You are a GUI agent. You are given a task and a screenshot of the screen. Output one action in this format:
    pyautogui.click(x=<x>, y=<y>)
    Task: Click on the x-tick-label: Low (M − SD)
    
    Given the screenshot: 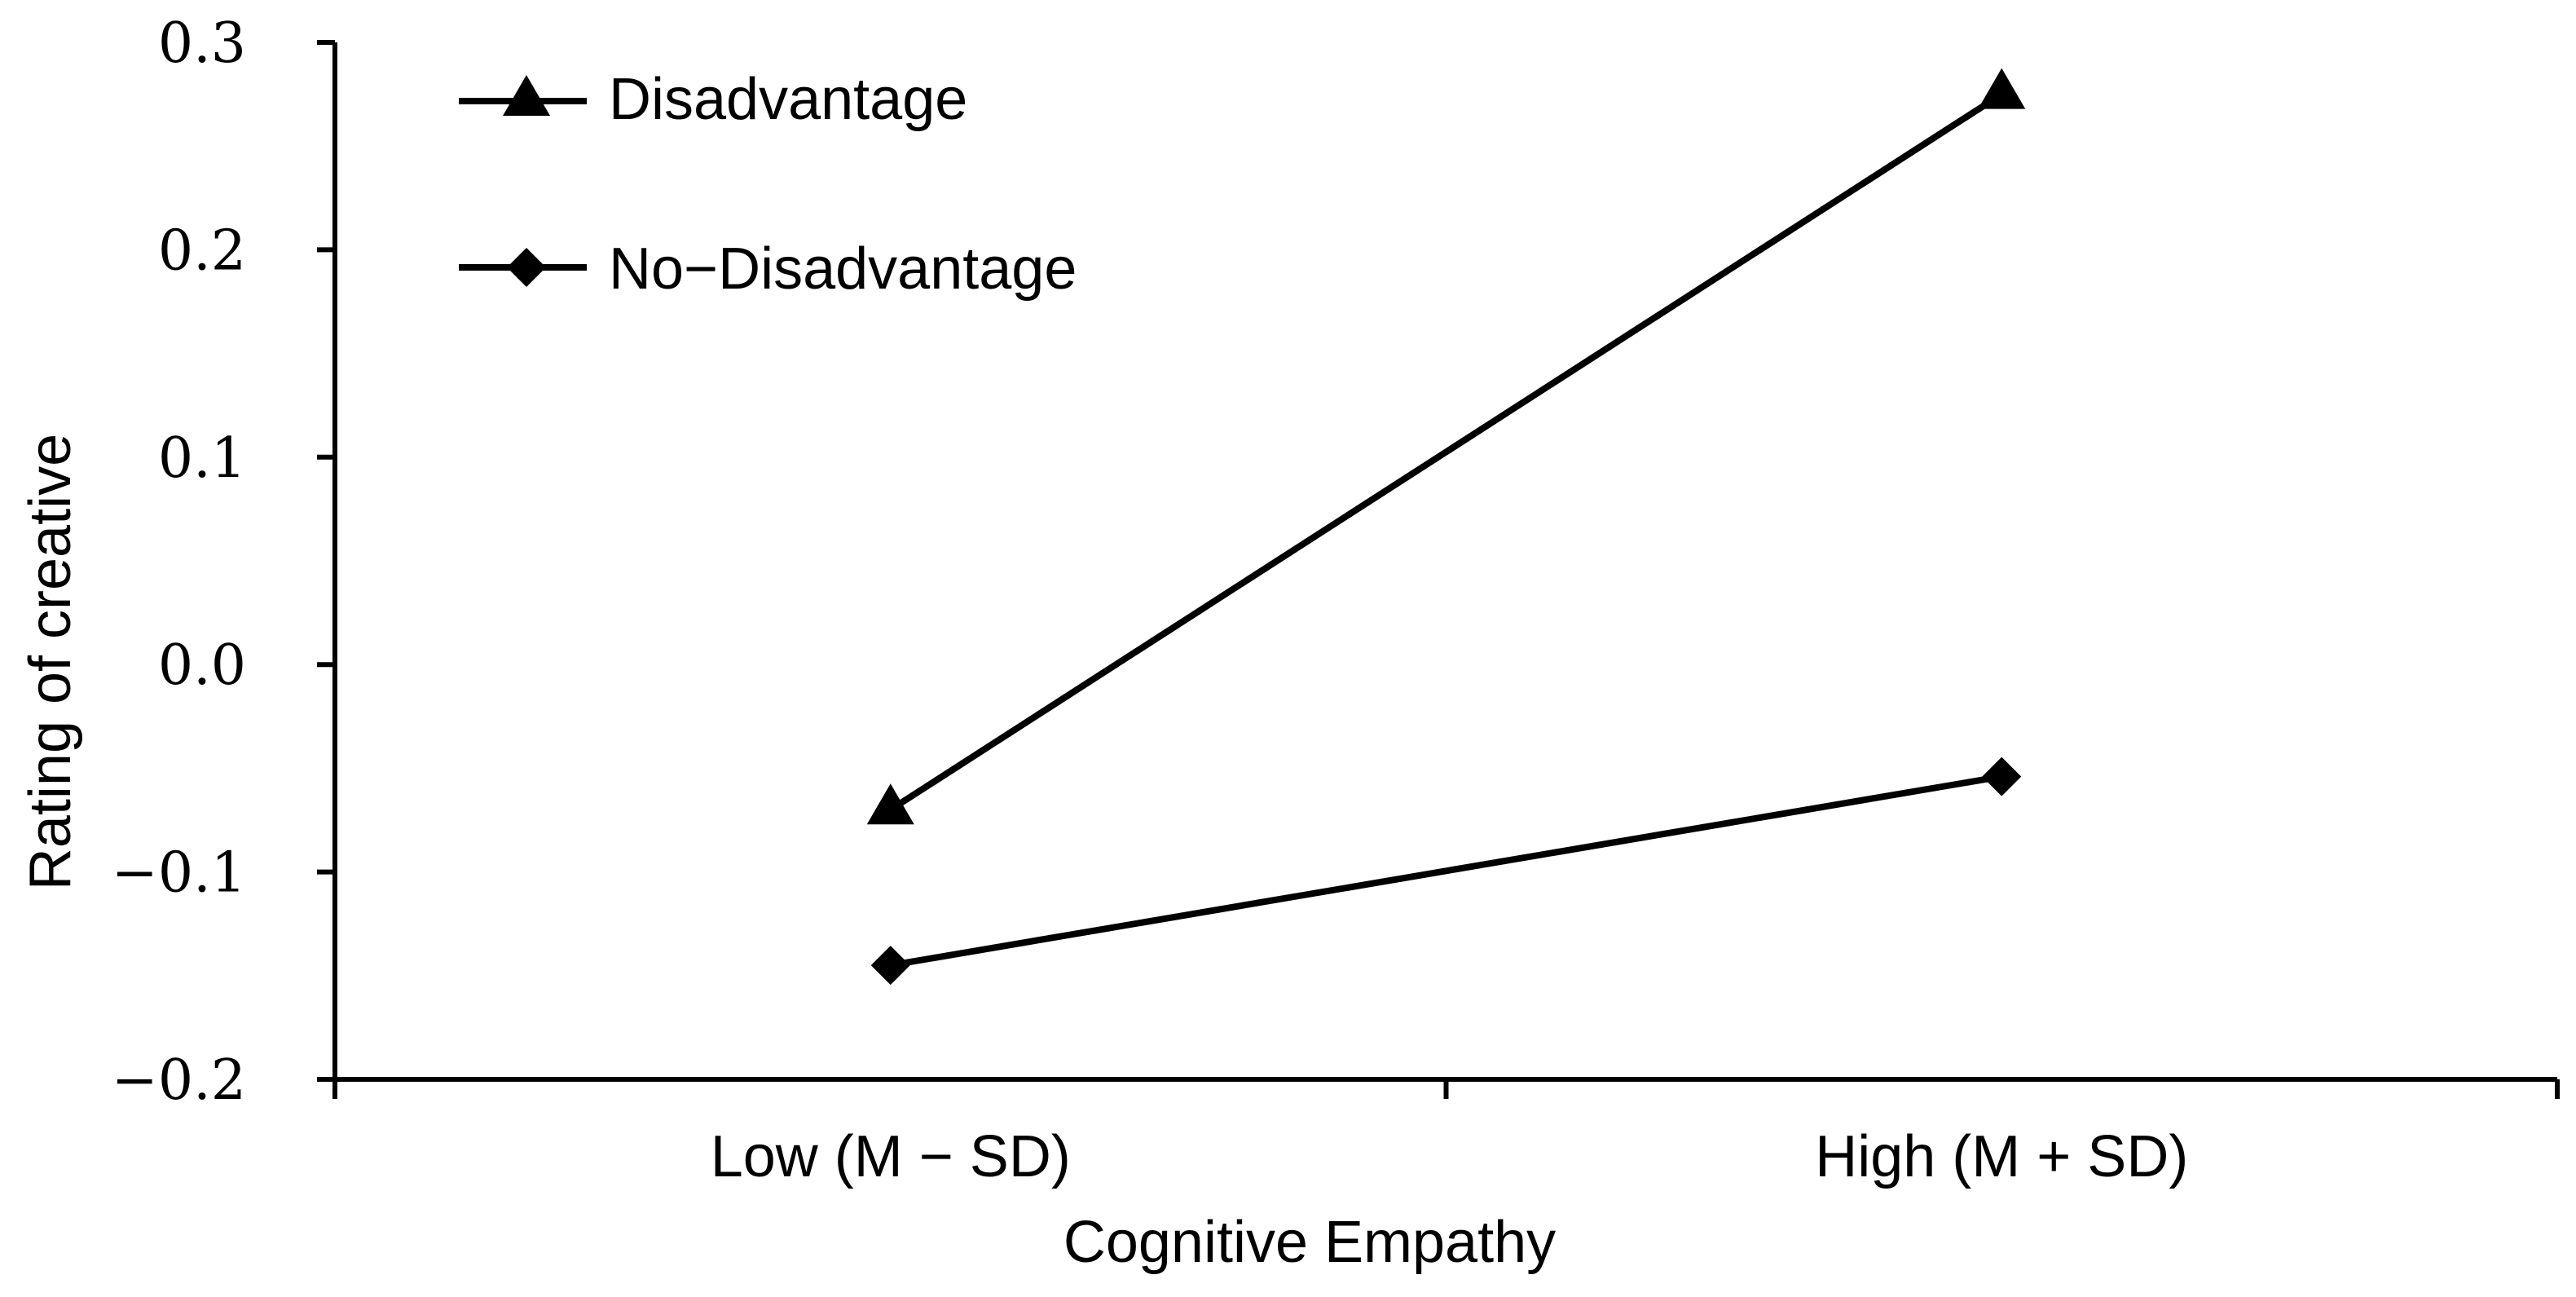 What is the action you would take?
    pyautogui.click(x=891, y=1156)
    